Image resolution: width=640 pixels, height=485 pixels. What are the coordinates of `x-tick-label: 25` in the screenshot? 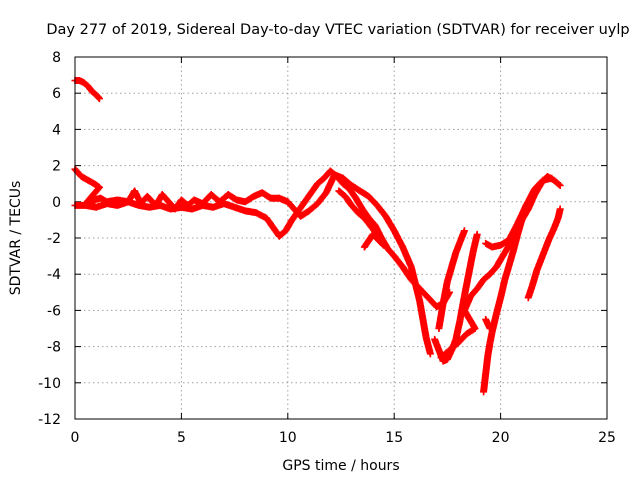 It's located at (607, 438).